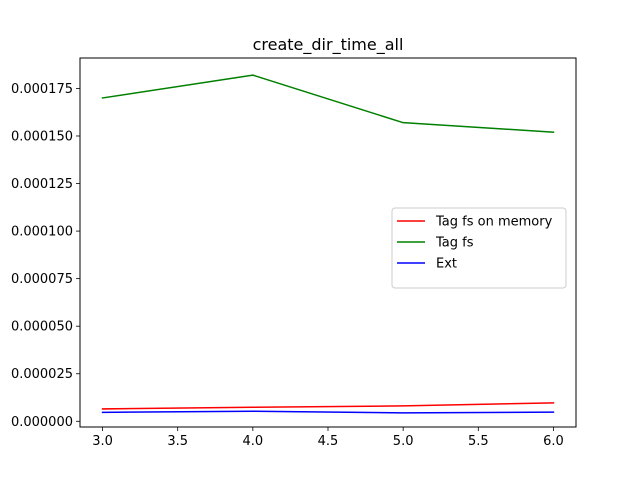 The image size is (640, 480). I want to click on x-axis: 3.0 3.5 4.0 4.5 5.0 5.5 6.0, so click(328, 438).